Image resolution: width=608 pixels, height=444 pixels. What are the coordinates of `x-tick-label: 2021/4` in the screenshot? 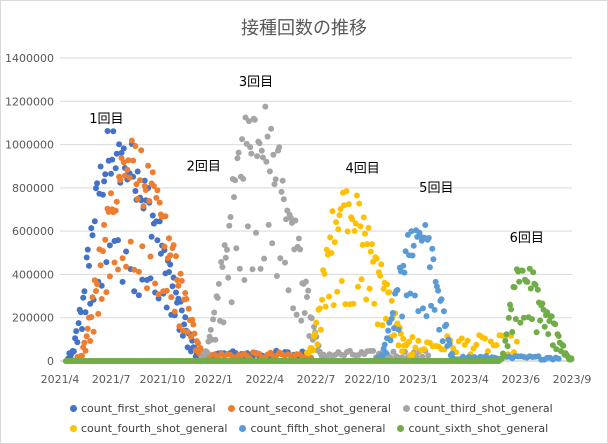 It's located at (60, 379).